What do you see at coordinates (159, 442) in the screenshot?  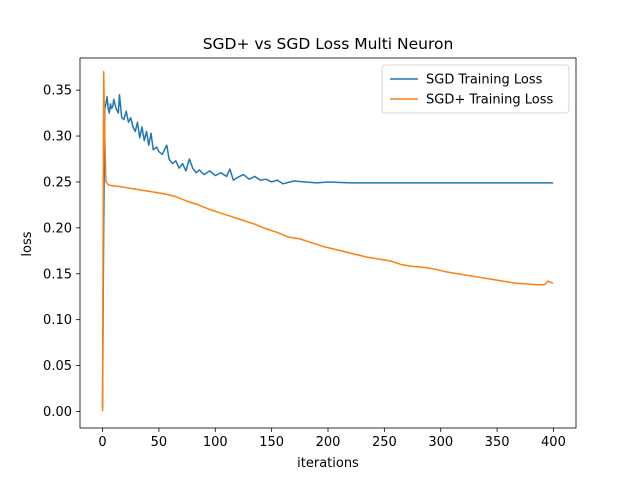 I see `x-tick-label: 50` at bounding box center [159, 442].